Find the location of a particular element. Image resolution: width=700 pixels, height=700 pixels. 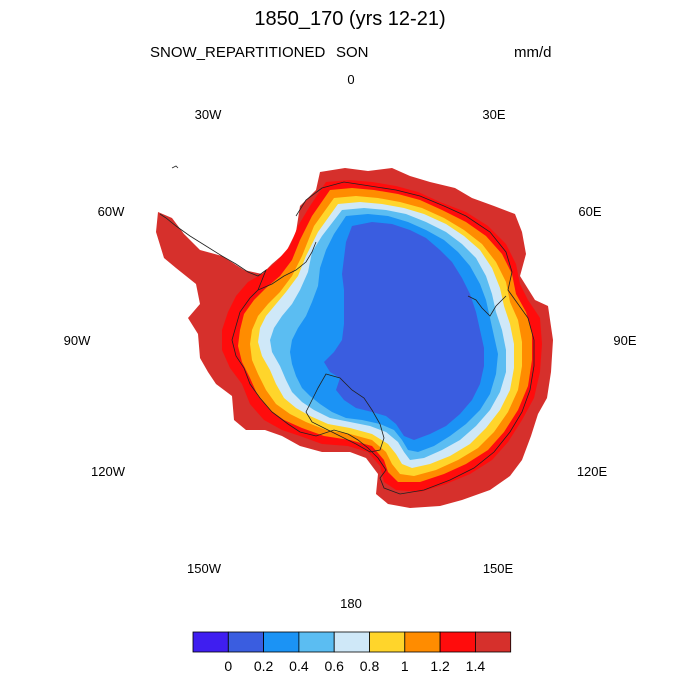

lon-label-30w: 30W is located at coordinates (208, 114).